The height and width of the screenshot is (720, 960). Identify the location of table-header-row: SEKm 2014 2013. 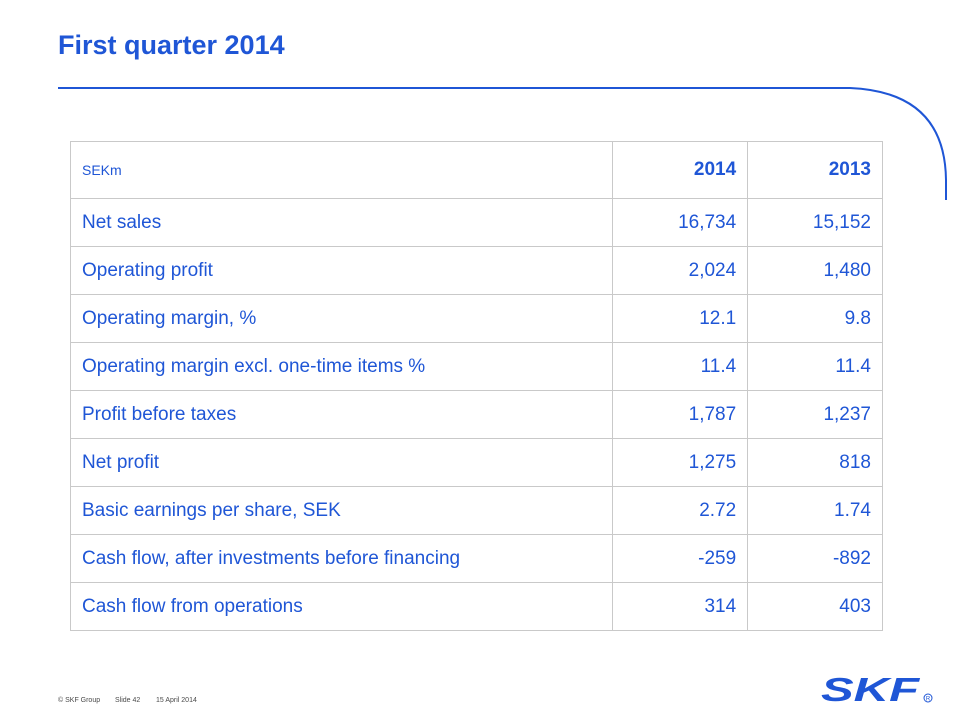
(476, 170).